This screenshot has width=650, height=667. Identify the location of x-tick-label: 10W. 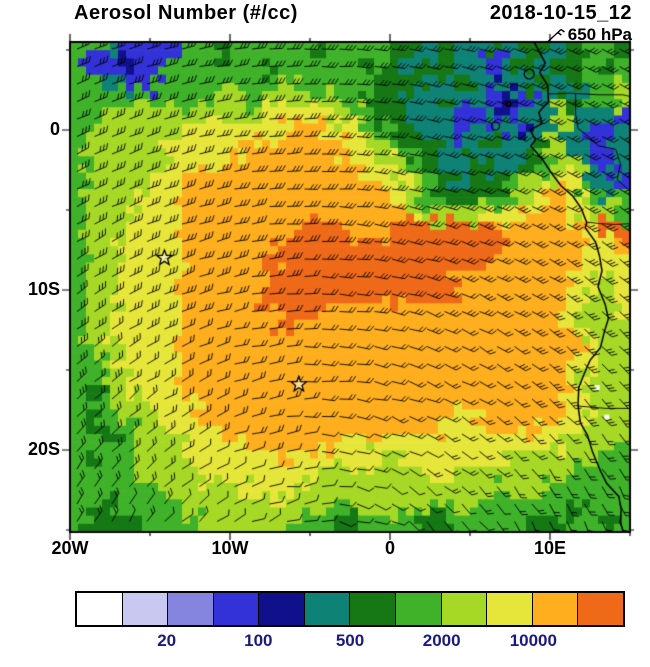
(230, 548).